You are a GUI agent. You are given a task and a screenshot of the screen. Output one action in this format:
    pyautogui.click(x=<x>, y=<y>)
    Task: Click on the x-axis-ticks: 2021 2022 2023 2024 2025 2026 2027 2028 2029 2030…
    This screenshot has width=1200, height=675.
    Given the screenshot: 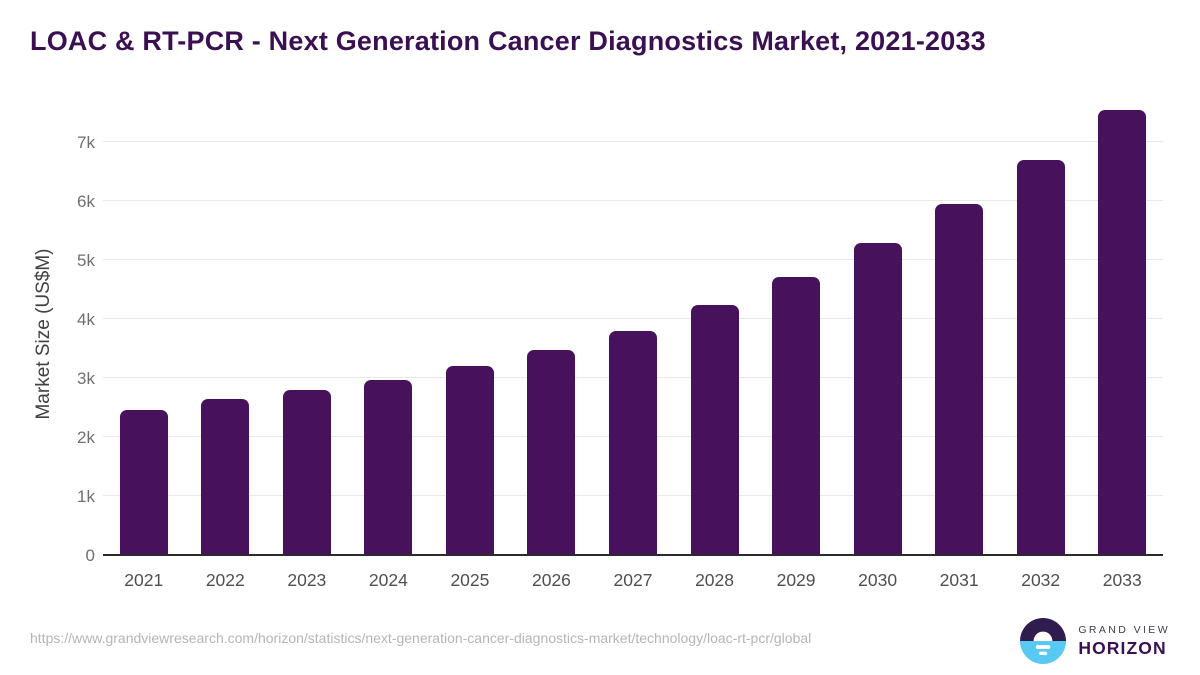 What is the action you would take?
    pyautogui.click(x=633, y=583)
    